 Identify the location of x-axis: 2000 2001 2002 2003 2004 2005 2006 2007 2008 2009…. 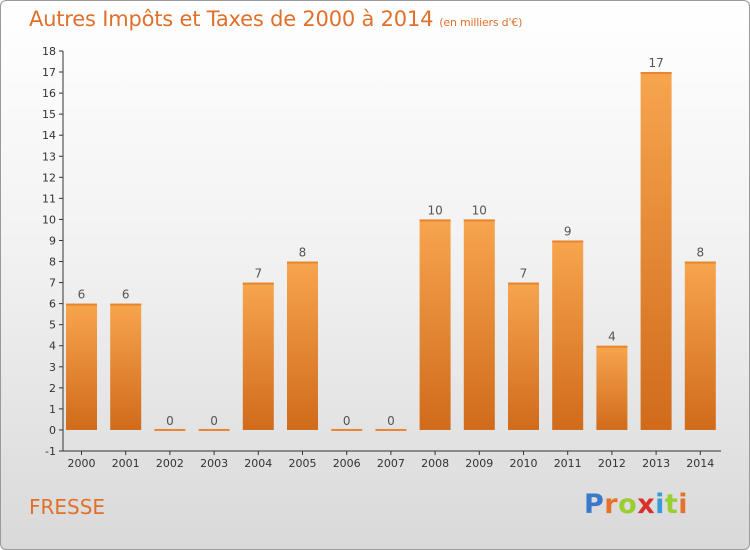
(392, 460).